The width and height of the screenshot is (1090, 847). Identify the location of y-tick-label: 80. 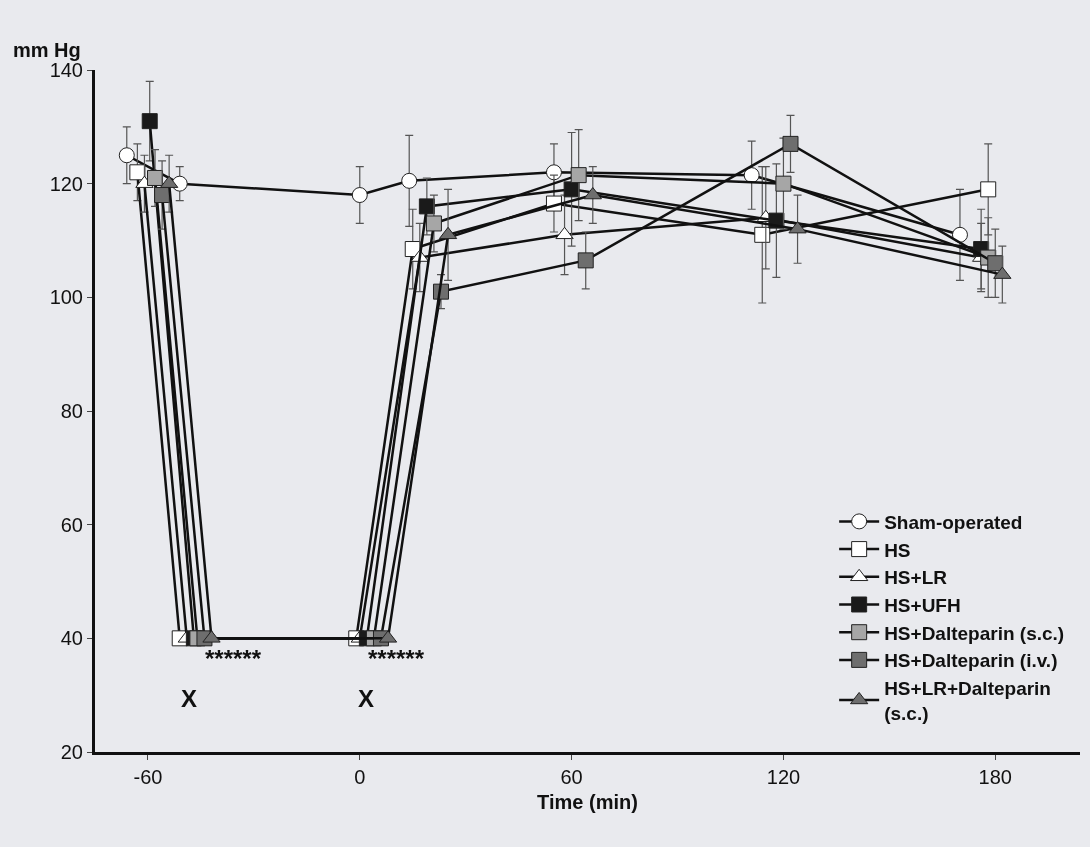
(71, 411).